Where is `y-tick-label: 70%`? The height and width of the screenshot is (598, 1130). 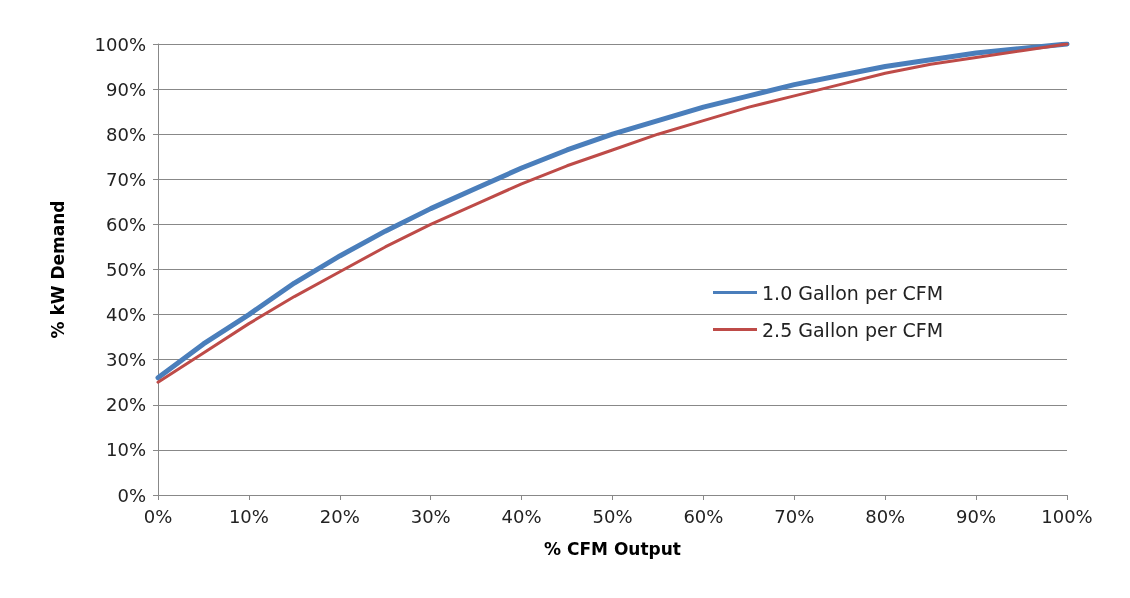 y-tick-label: 70% is located at coordinates (125, 179).